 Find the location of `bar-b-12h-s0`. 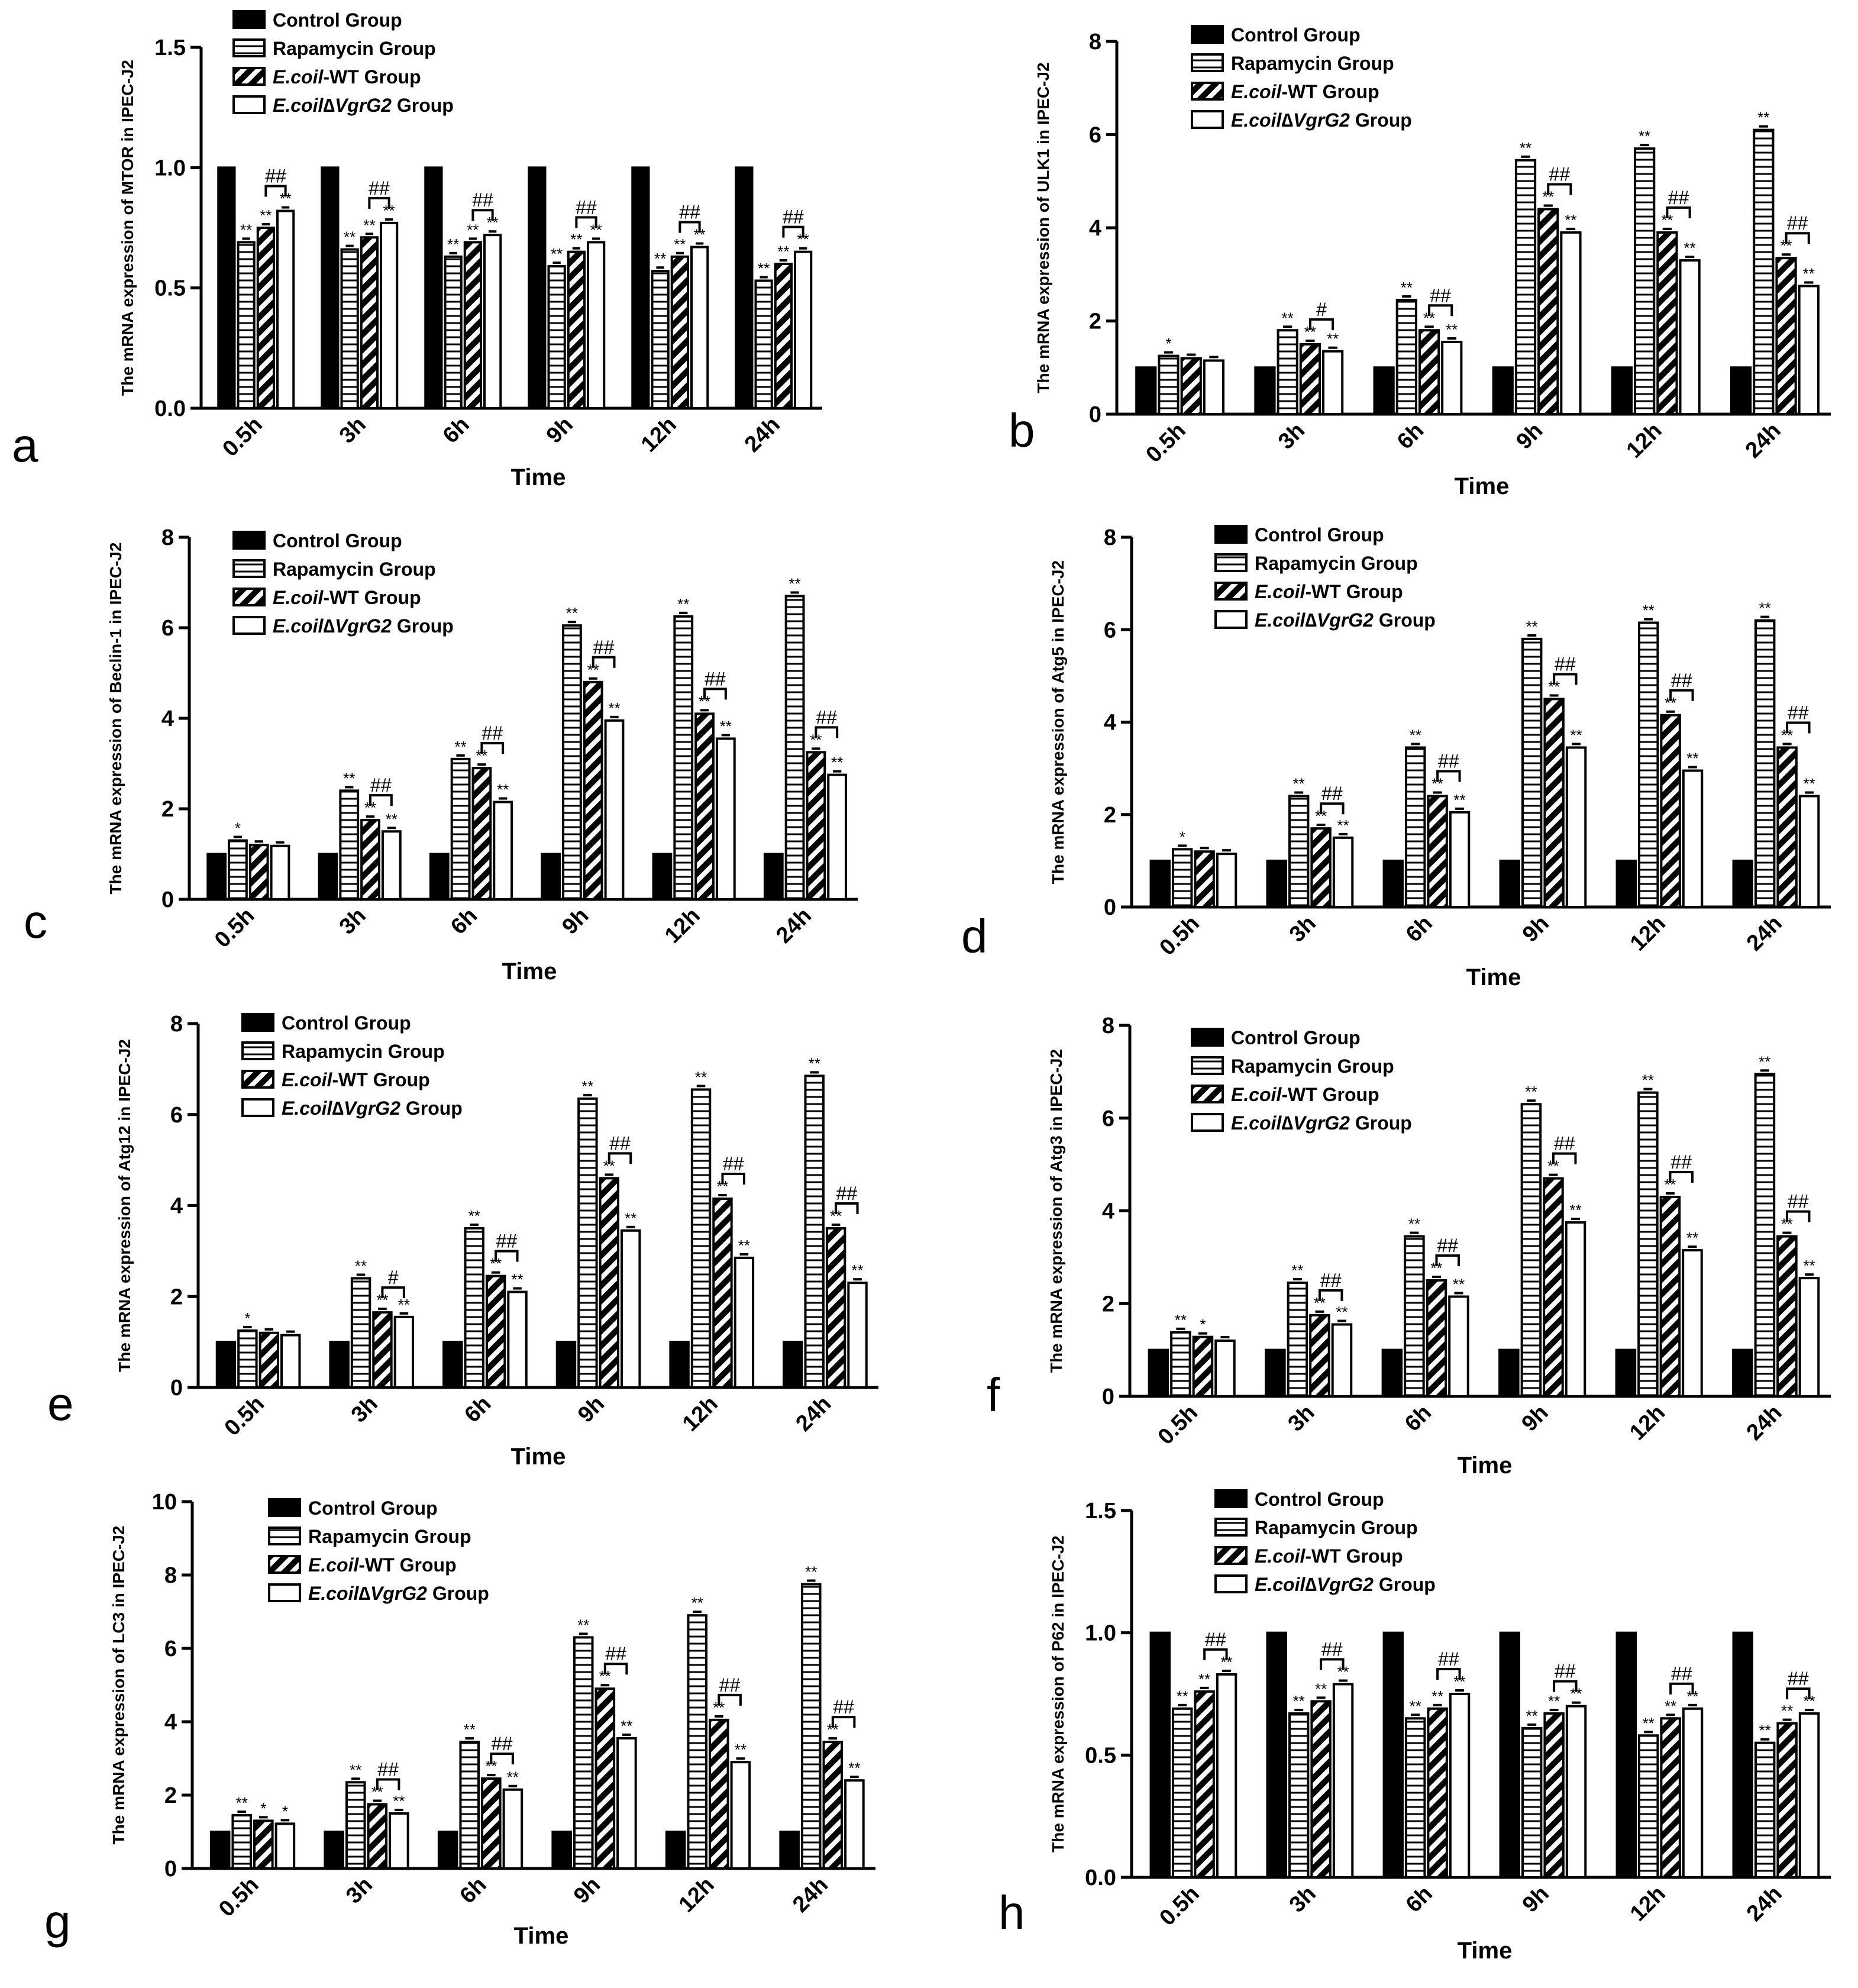

bar-b-12h-s0 is located at coordinates (1622, 390).